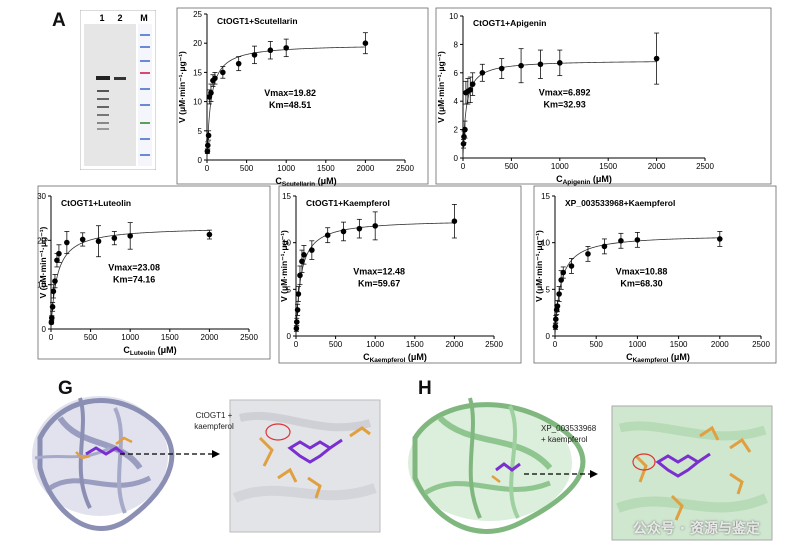 This screenshot has height=554, width=786. I want to click on chart-e-x-tick-label: 2500, so click(249, 337).